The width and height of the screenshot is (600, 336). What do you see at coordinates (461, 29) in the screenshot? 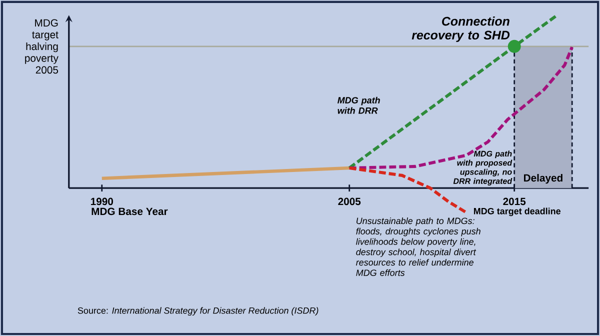
I see `annotation: Connection recovery to SHD` at bounding box center [461, 29].